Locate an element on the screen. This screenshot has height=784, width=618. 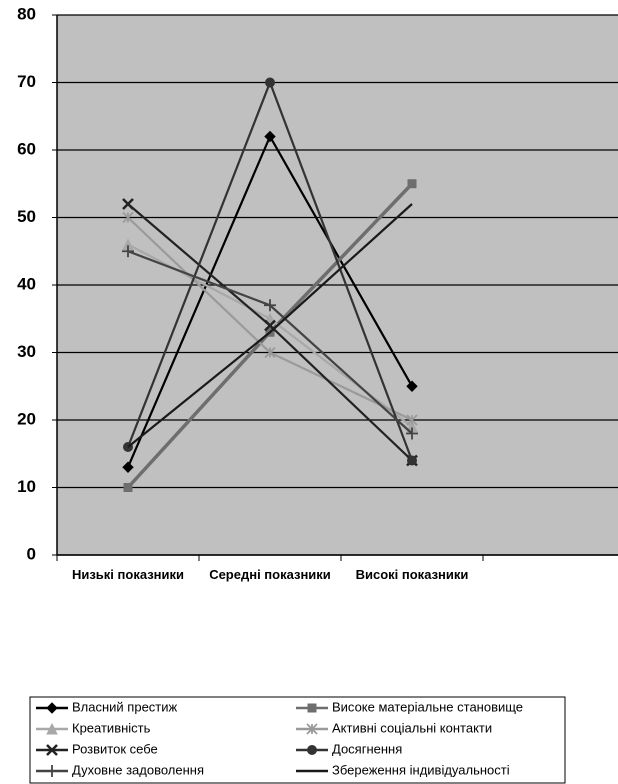
y-tick-label: 10 is located at coordinates (26, 486).